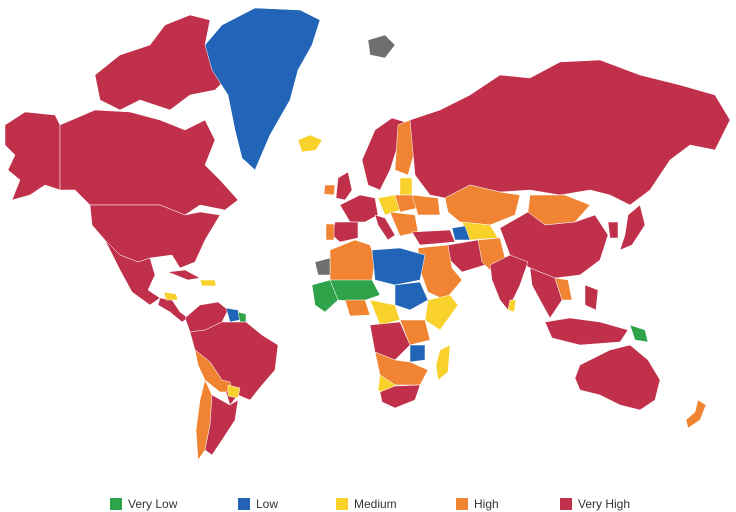  I want to click on region-mexico, so click(132, 272).